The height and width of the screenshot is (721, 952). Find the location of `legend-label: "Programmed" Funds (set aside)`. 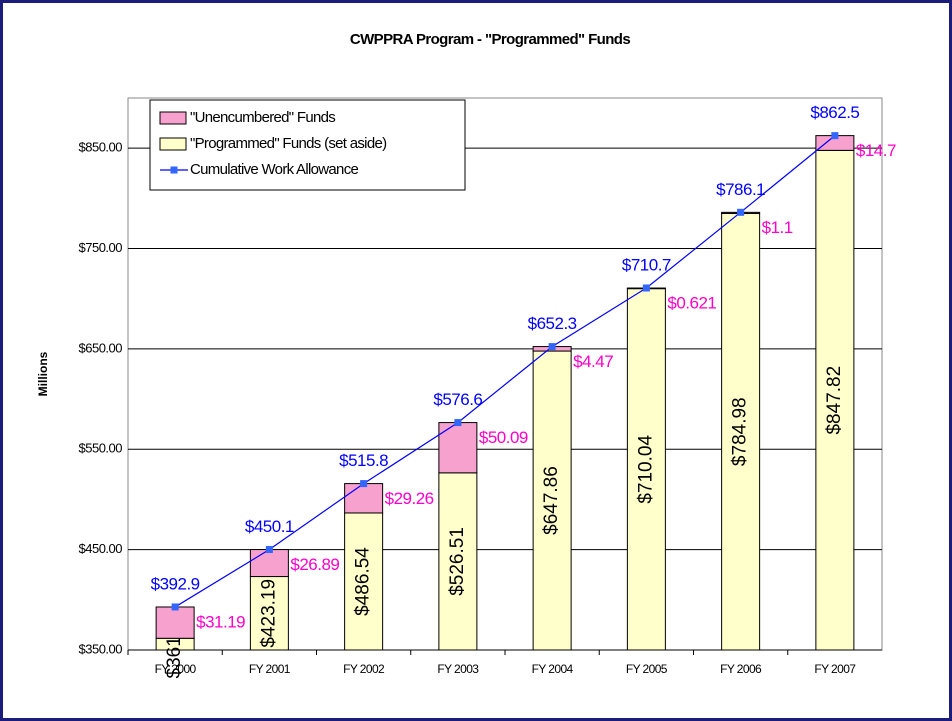

legend-label: "Programmed" Funds (set aside) is located at coordinates (288, 143).